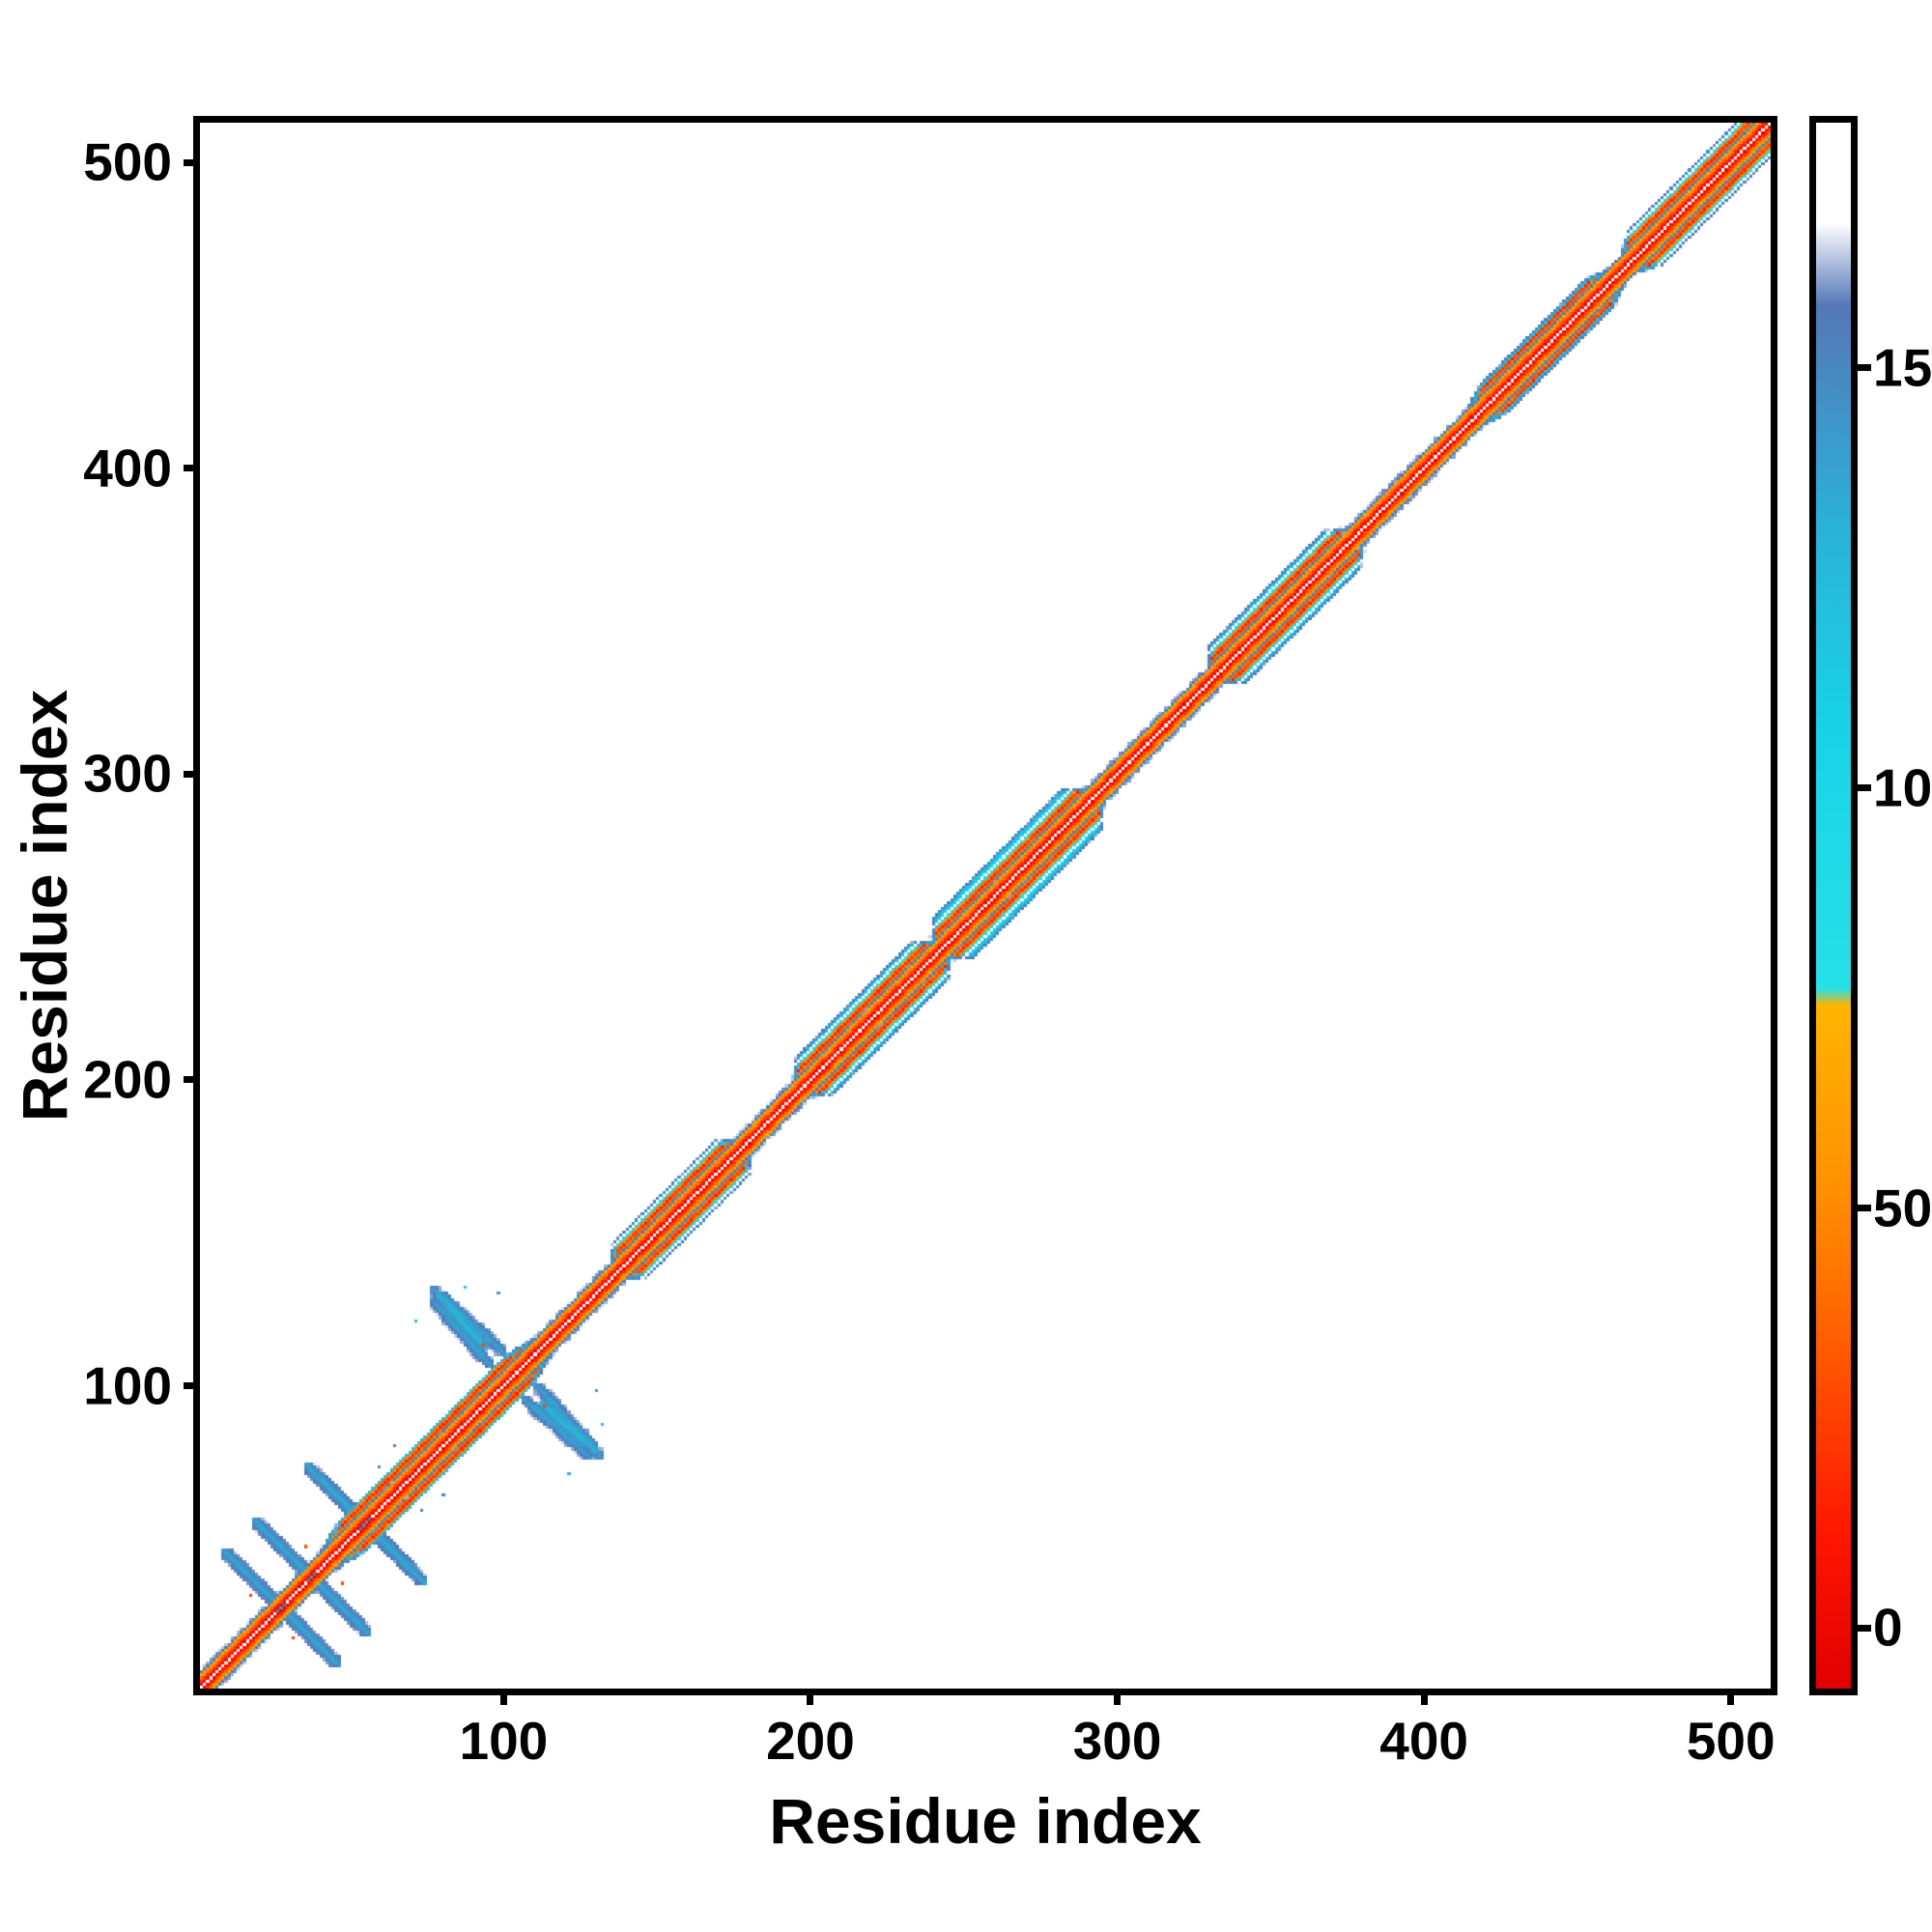  What do you see at coordinates (504, 1741) in the screenshot?
I see `x-tick-label-100: 100` at bounding box center [504, 1741].